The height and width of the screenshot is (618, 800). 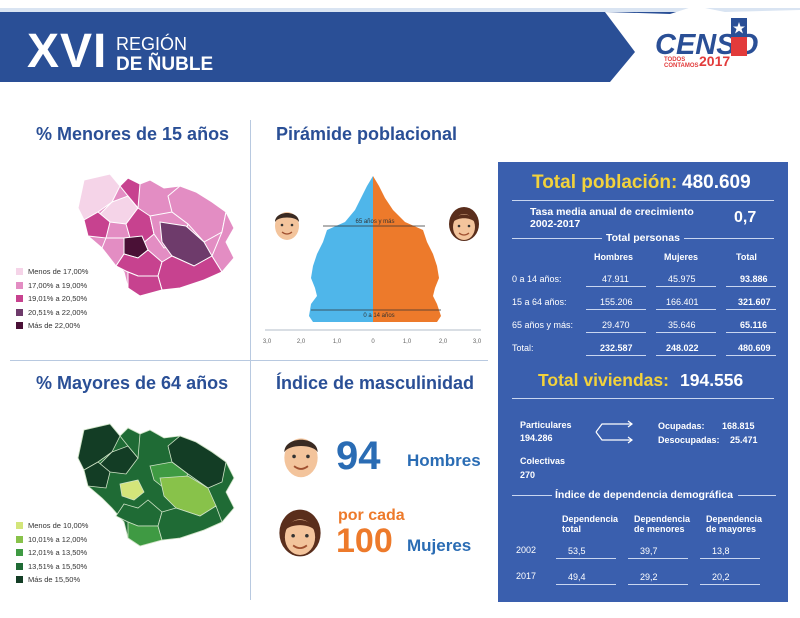 What do you see at coordinates (571, 529) in the screenshot?
I see `dep-header: total` at bounding box center [571, 529].